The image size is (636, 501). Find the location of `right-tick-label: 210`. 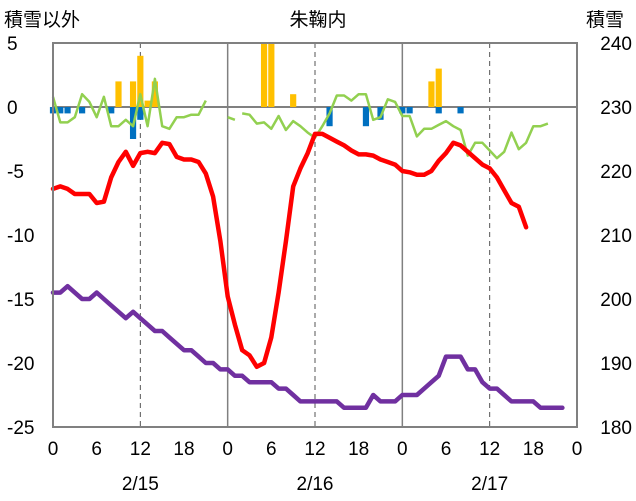

right-tick-label: 210 is located at coordinates (616, 236).